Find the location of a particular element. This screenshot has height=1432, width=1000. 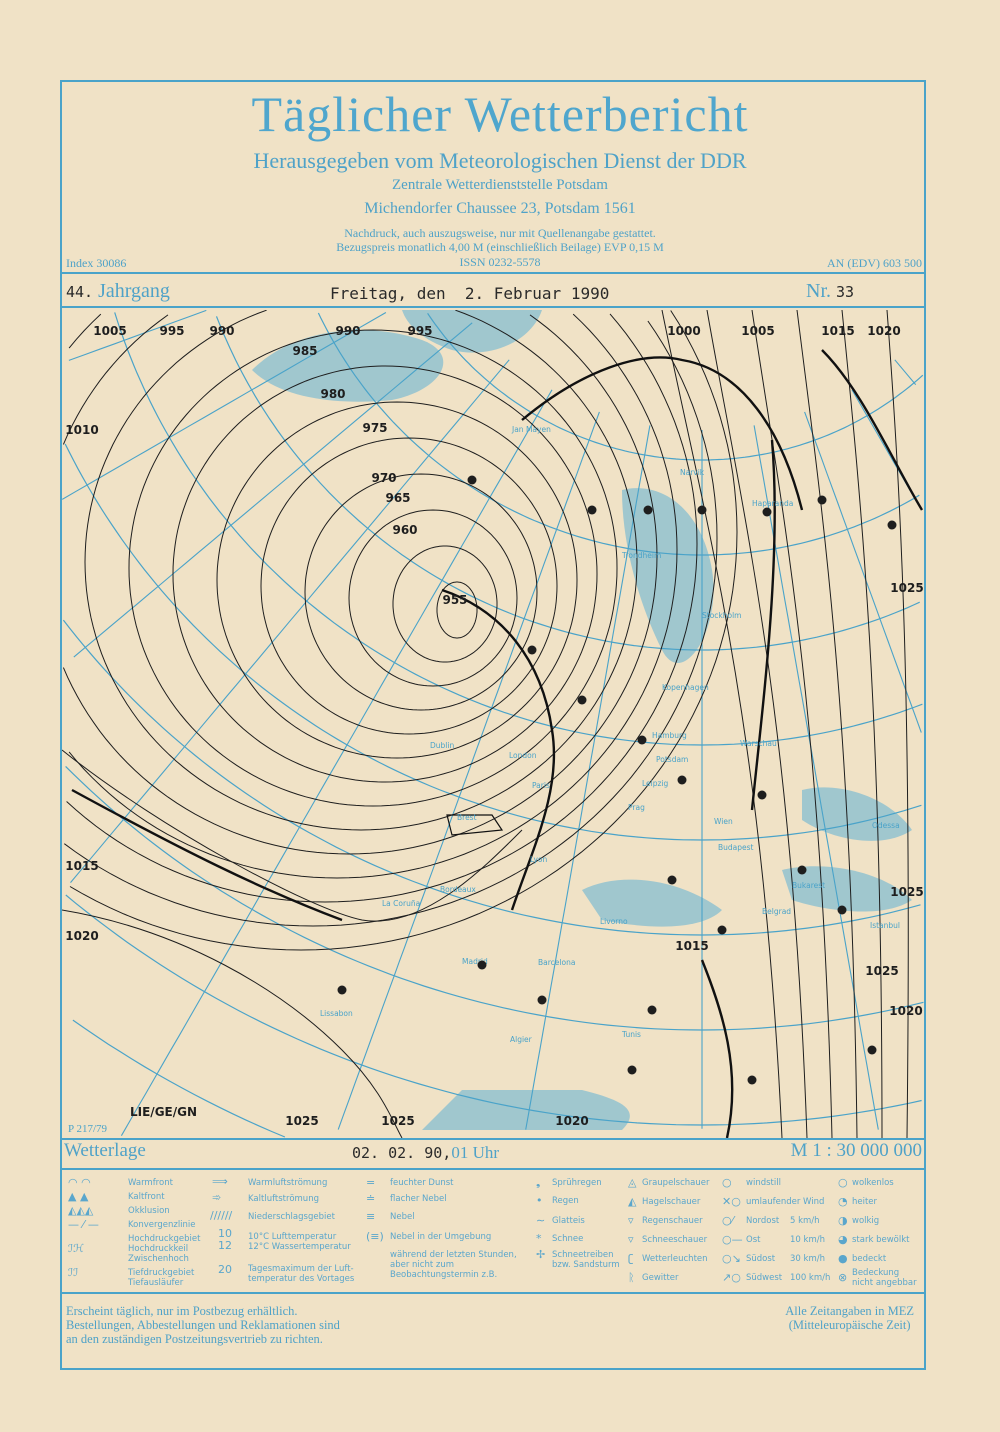

pressure-label: 955 is located at coordinates (454, 600).